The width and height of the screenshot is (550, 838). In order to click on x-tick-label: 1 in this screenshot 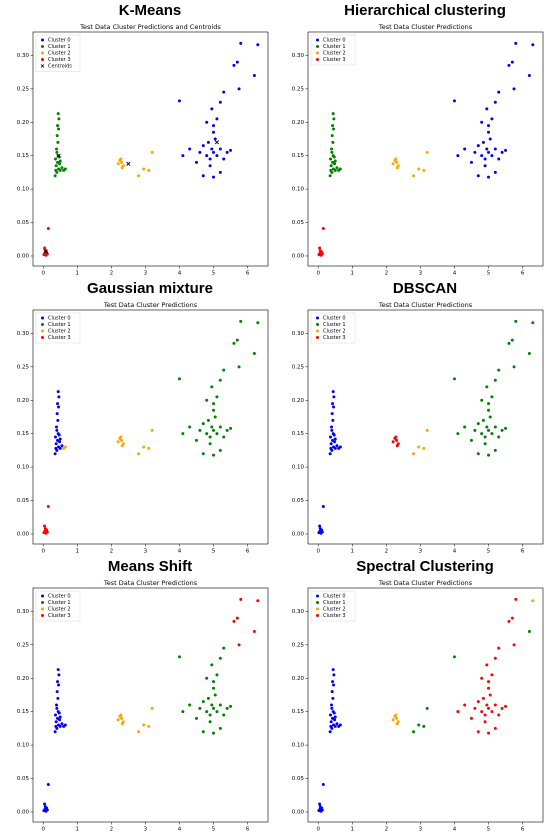, I will do `click(353, 552)`.